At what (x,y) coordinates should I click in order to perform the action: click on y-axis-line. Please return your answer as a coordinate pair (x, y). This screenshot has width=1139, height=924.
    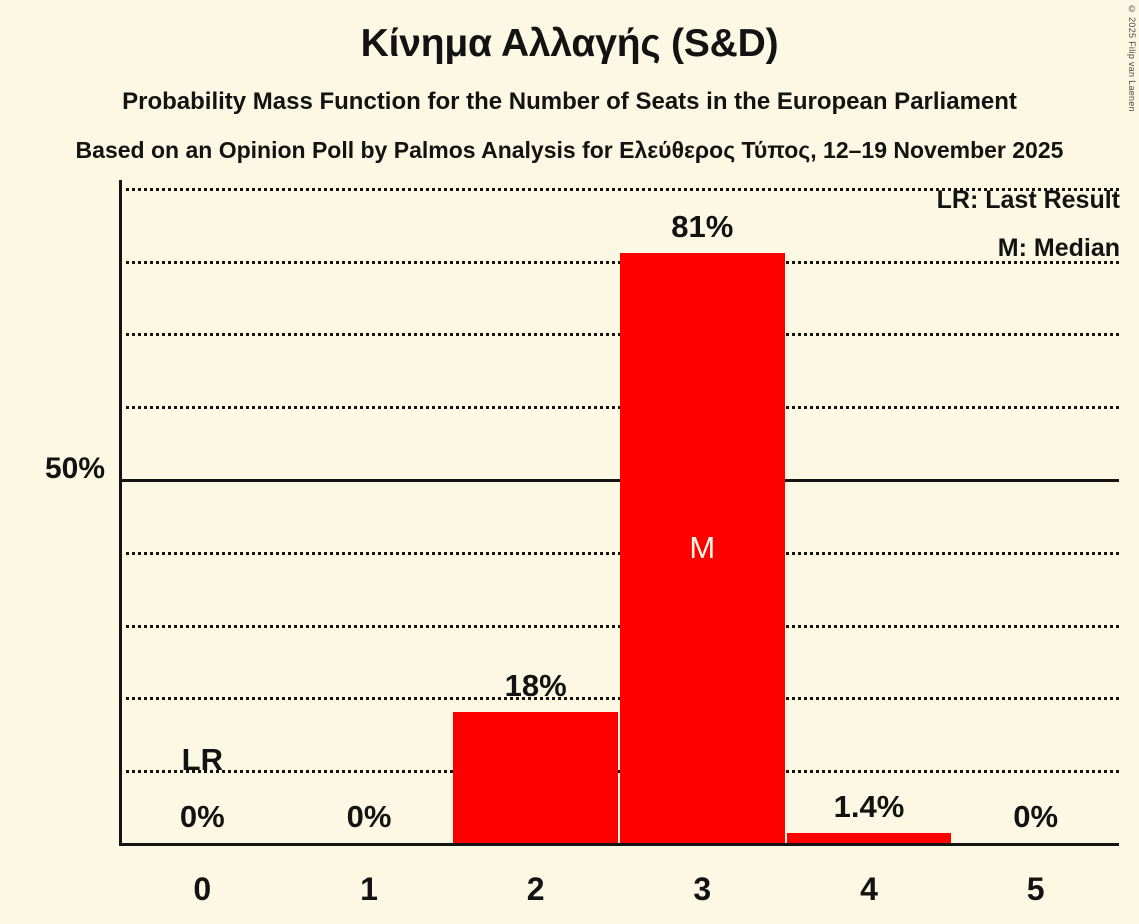
    Looking at the image, I should click on (120, 513).